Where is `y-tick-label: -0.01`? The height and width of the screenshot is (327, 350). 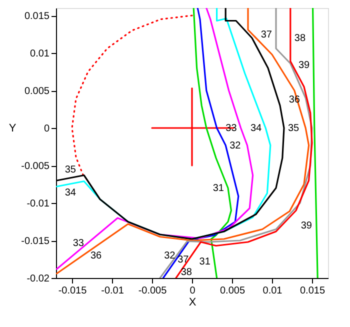 y-tick-label: -0.01 is located at coordinates (38, 204).